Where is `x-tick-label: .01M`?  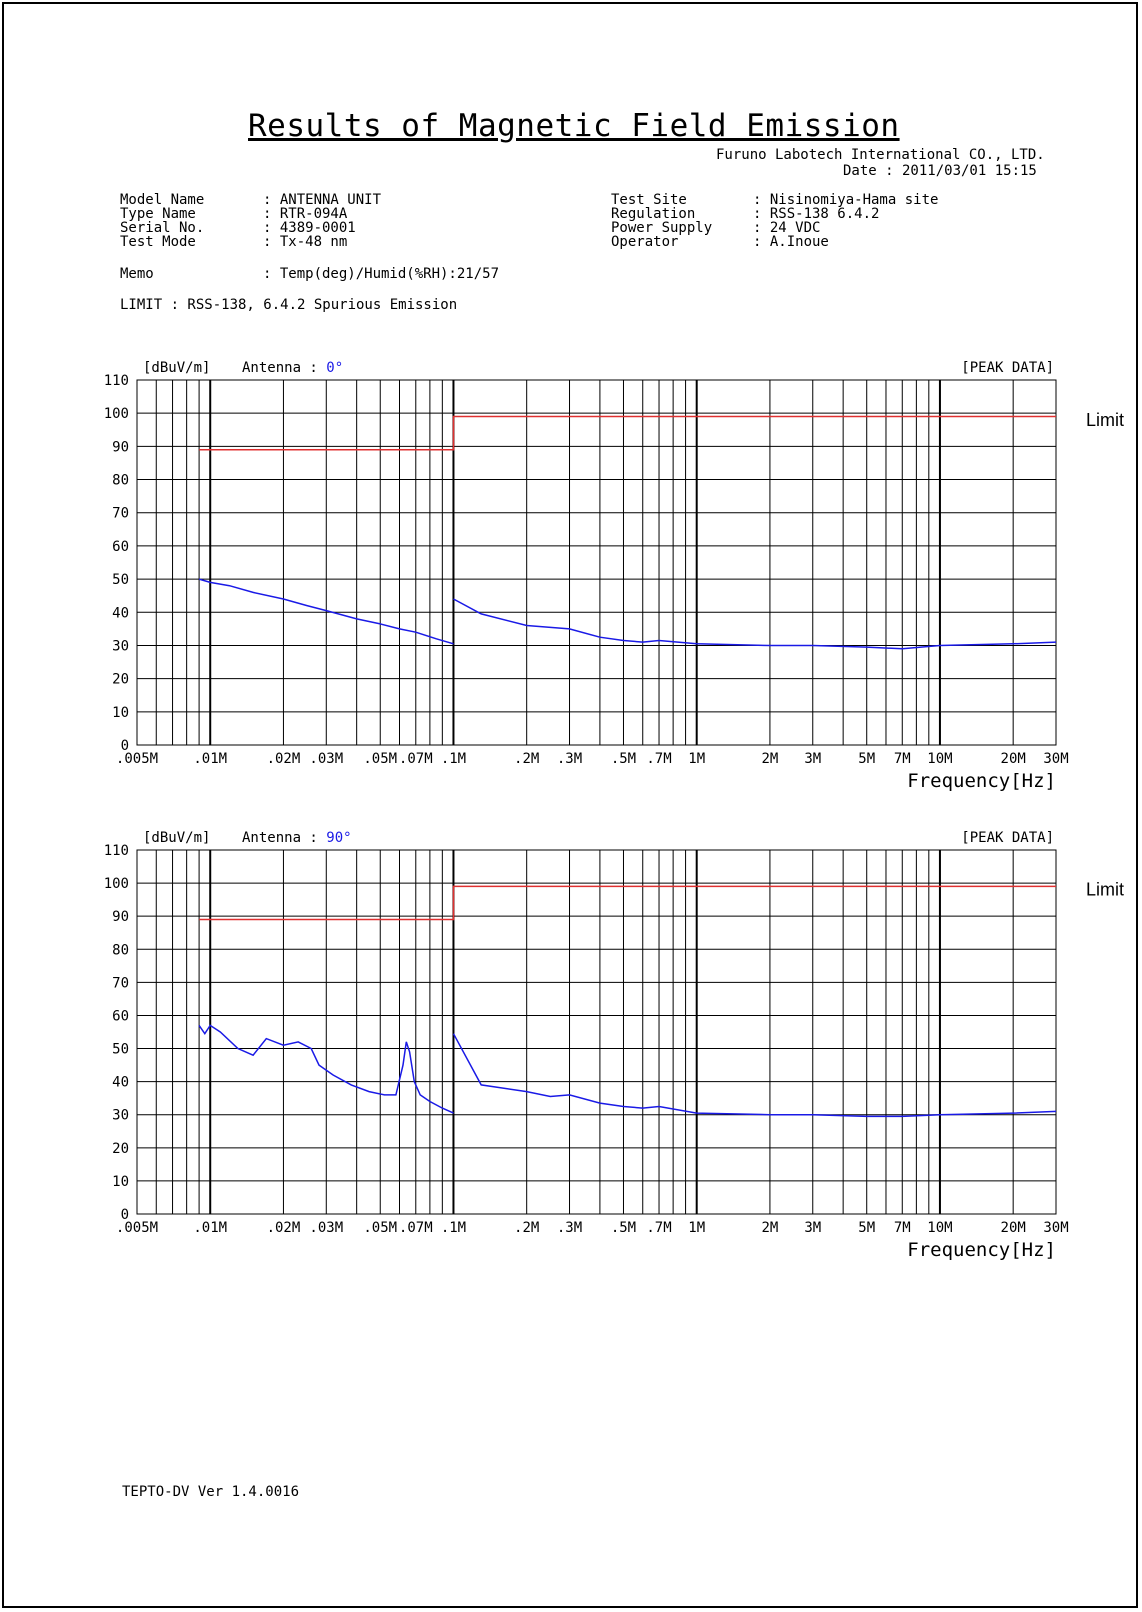 x-tick-label: .01M is located at coordinates (210, 759).